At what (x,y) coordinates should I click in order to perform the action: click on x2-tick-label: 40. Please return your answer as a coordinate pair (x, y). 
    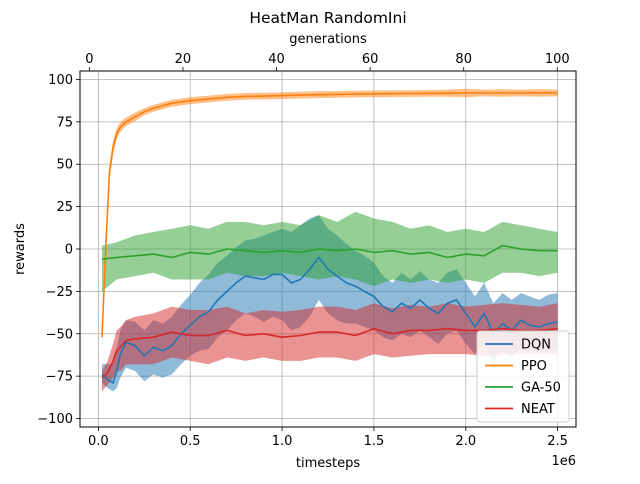
    Looking at the image, I should click on (276, 59).